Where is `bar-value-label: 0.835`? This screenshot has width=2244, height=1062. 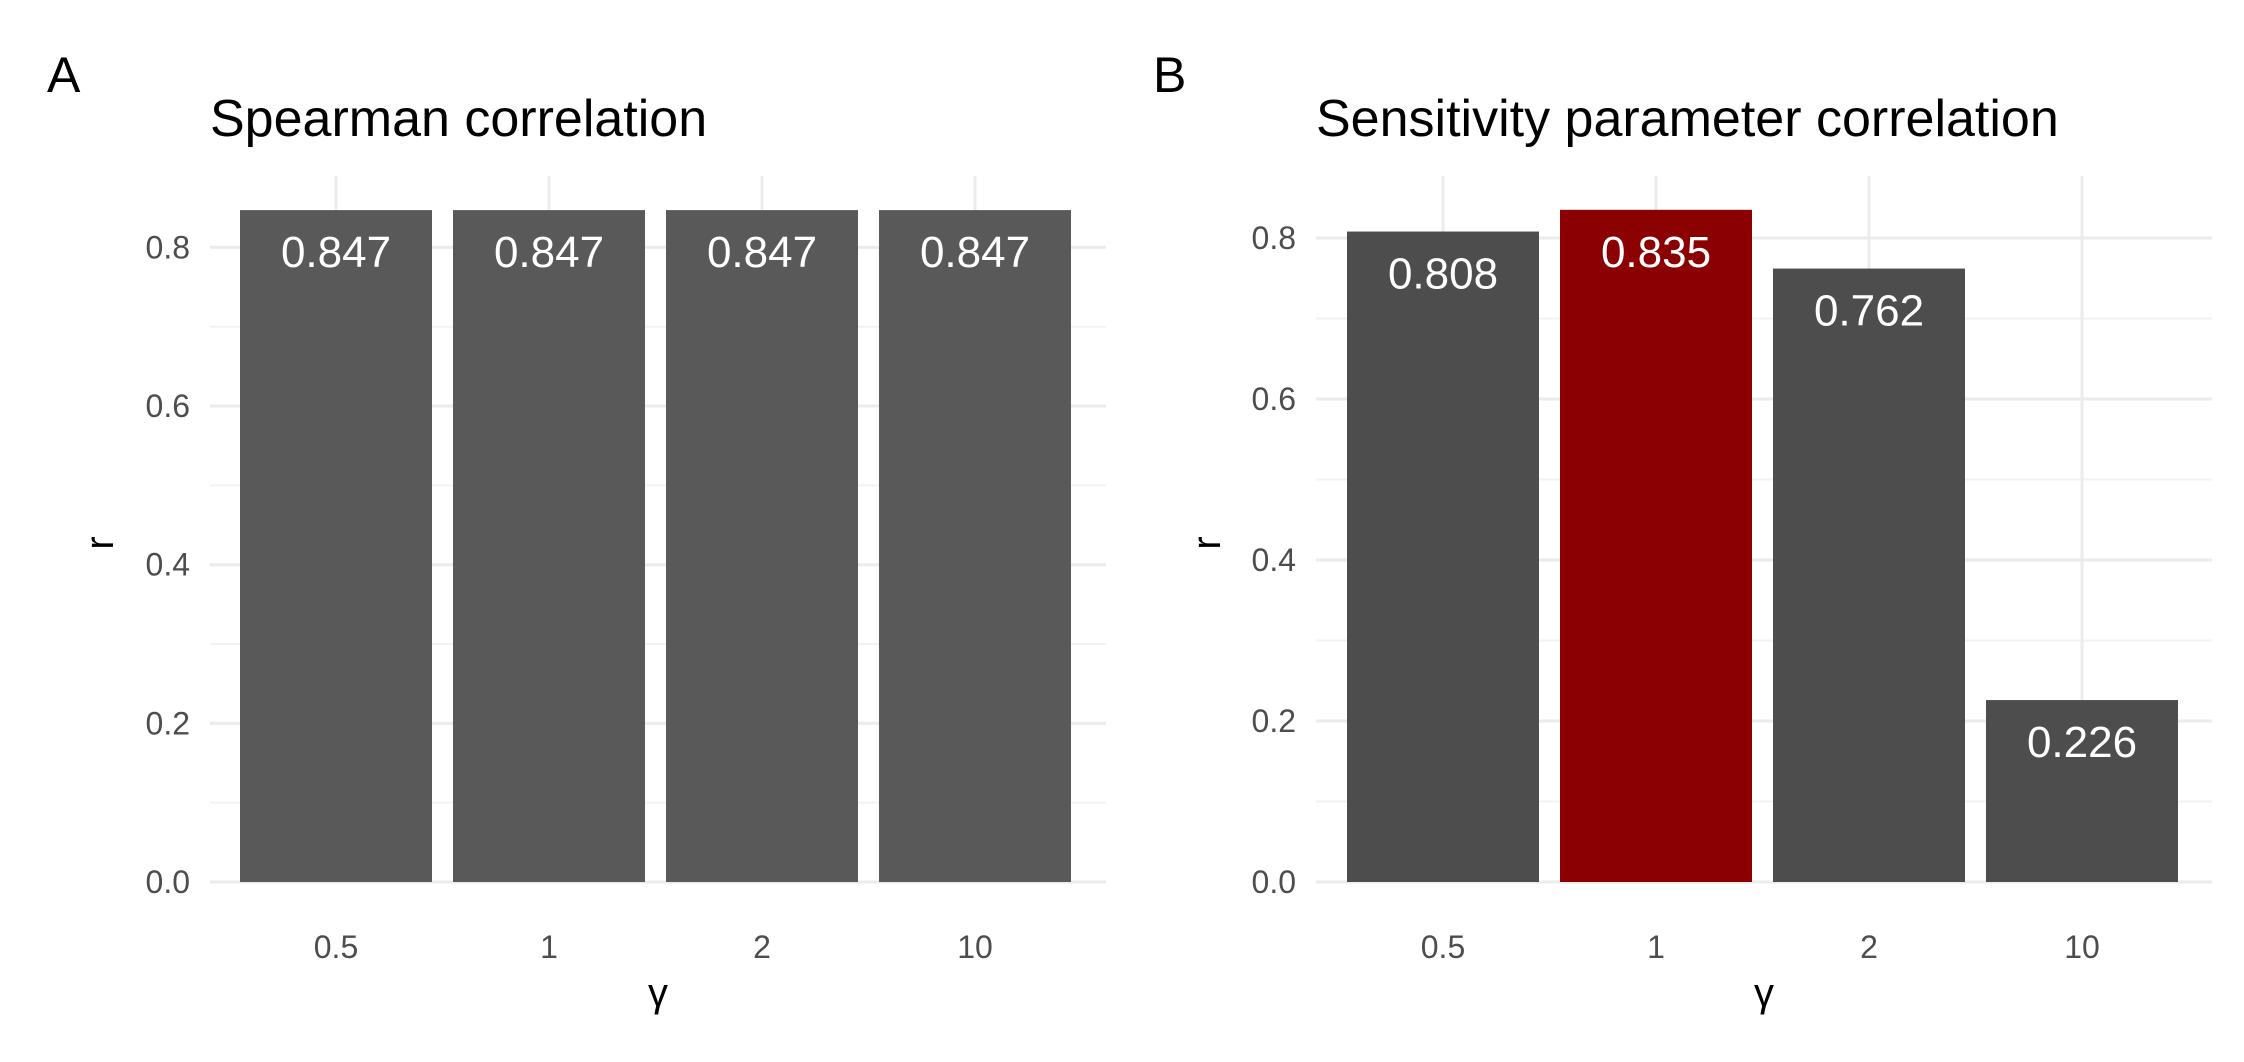
bar-value-label: 0.835 is located at coordinates (1656, 252).